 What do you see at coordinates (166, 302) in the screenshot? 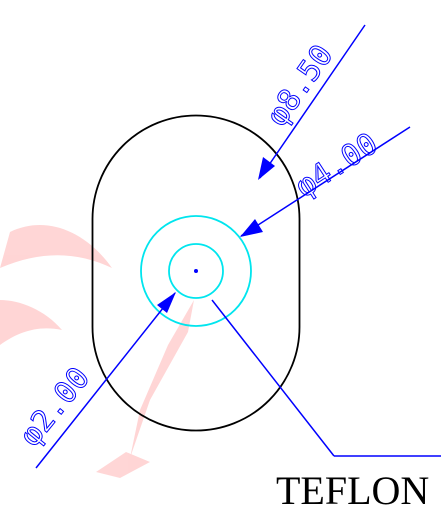
I see `core-diameter-arrowhead` at bounding box center [166, 302].